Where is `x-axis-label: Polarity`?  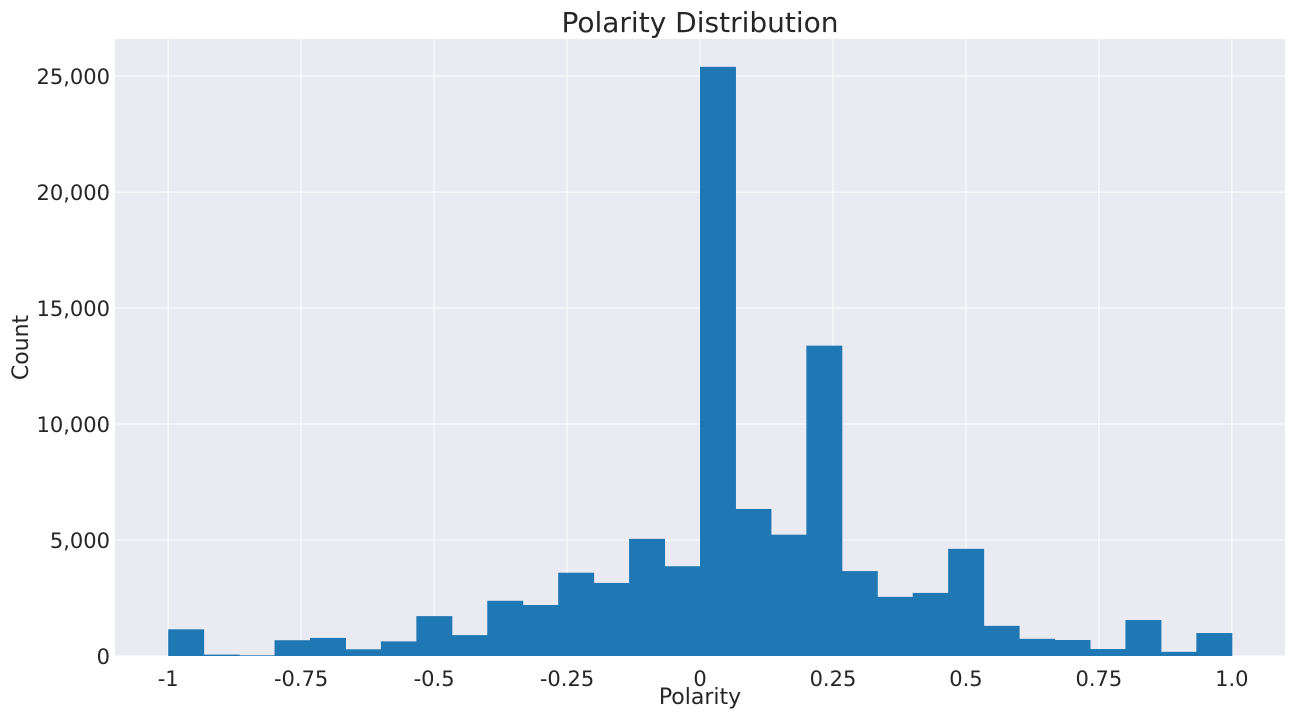 x-axis-label: Polarity is located at coordinates (700, 697).